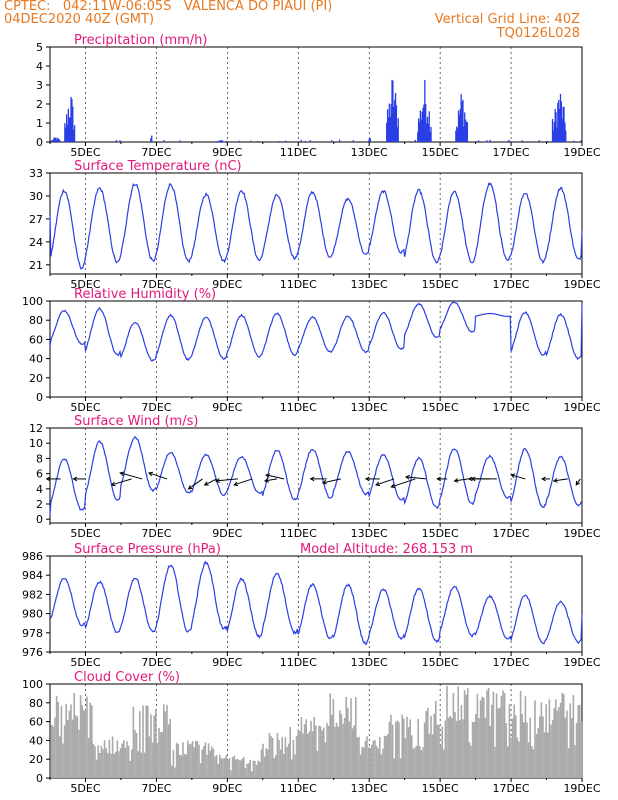 This screenshot has width=618, height=800. Describe the element at coordinates (36, 759) in the screenshot. I see `panel-6-y-tick-label: 20` at that location.